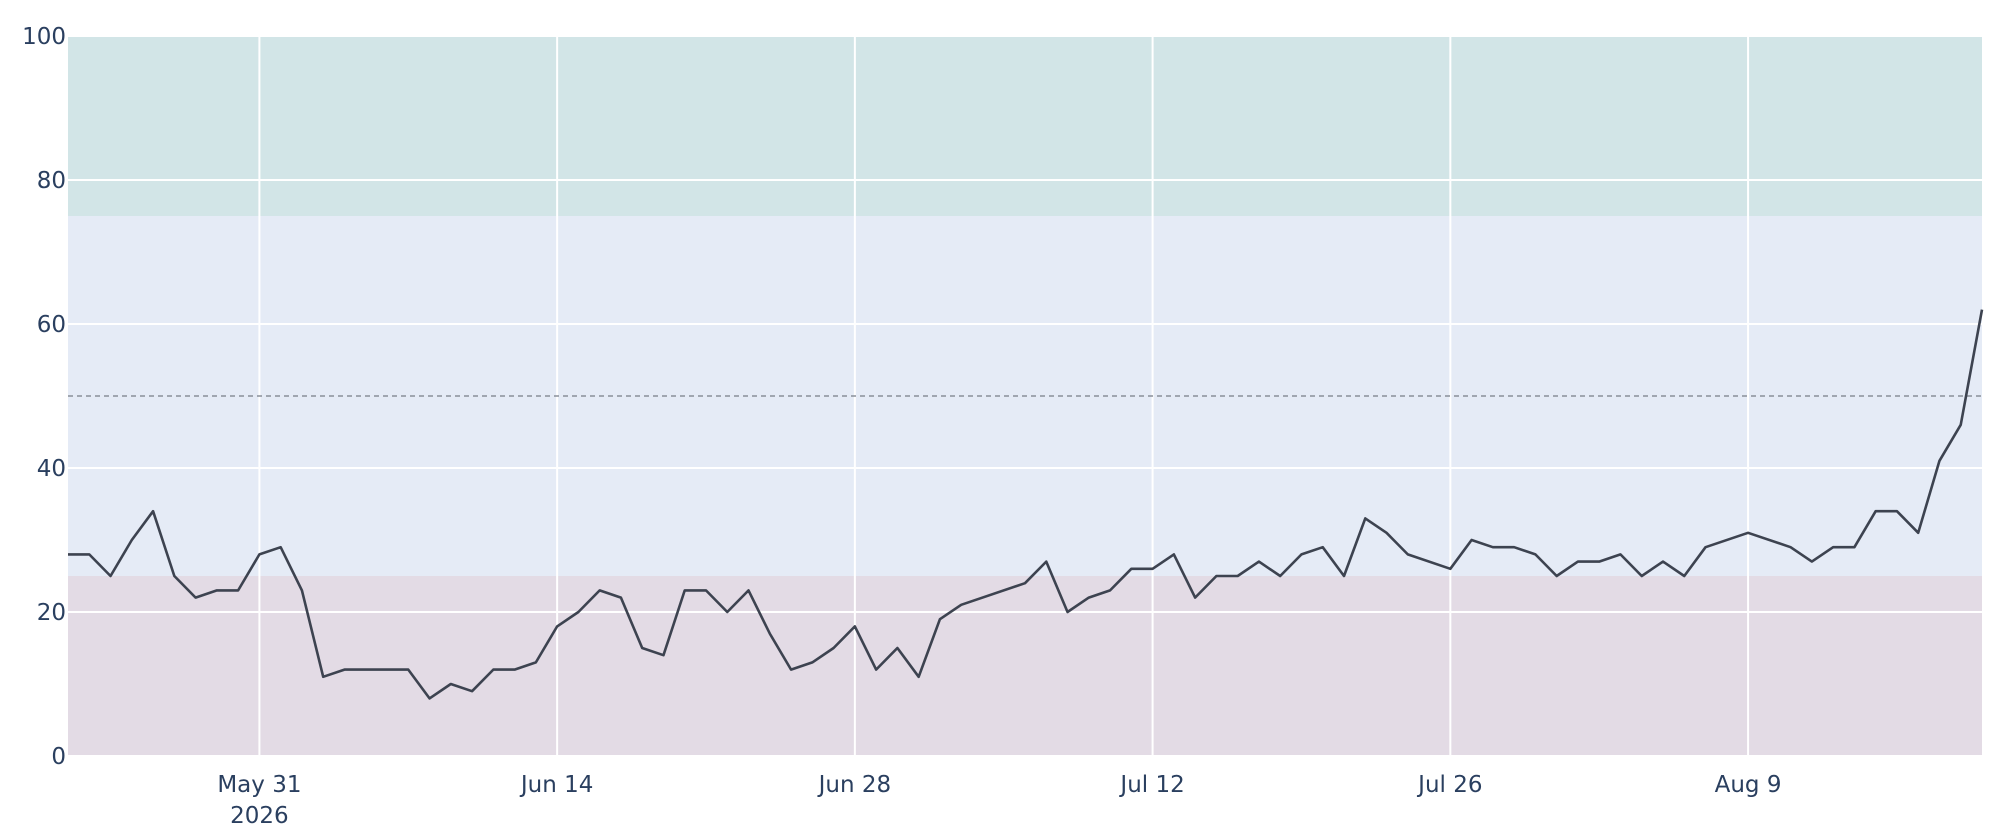 This screenshot has width=2000, height=840. Describe the element at coordinates (51, 613) in the screenshot. I see `y-tick-label-20: 20` at that location.